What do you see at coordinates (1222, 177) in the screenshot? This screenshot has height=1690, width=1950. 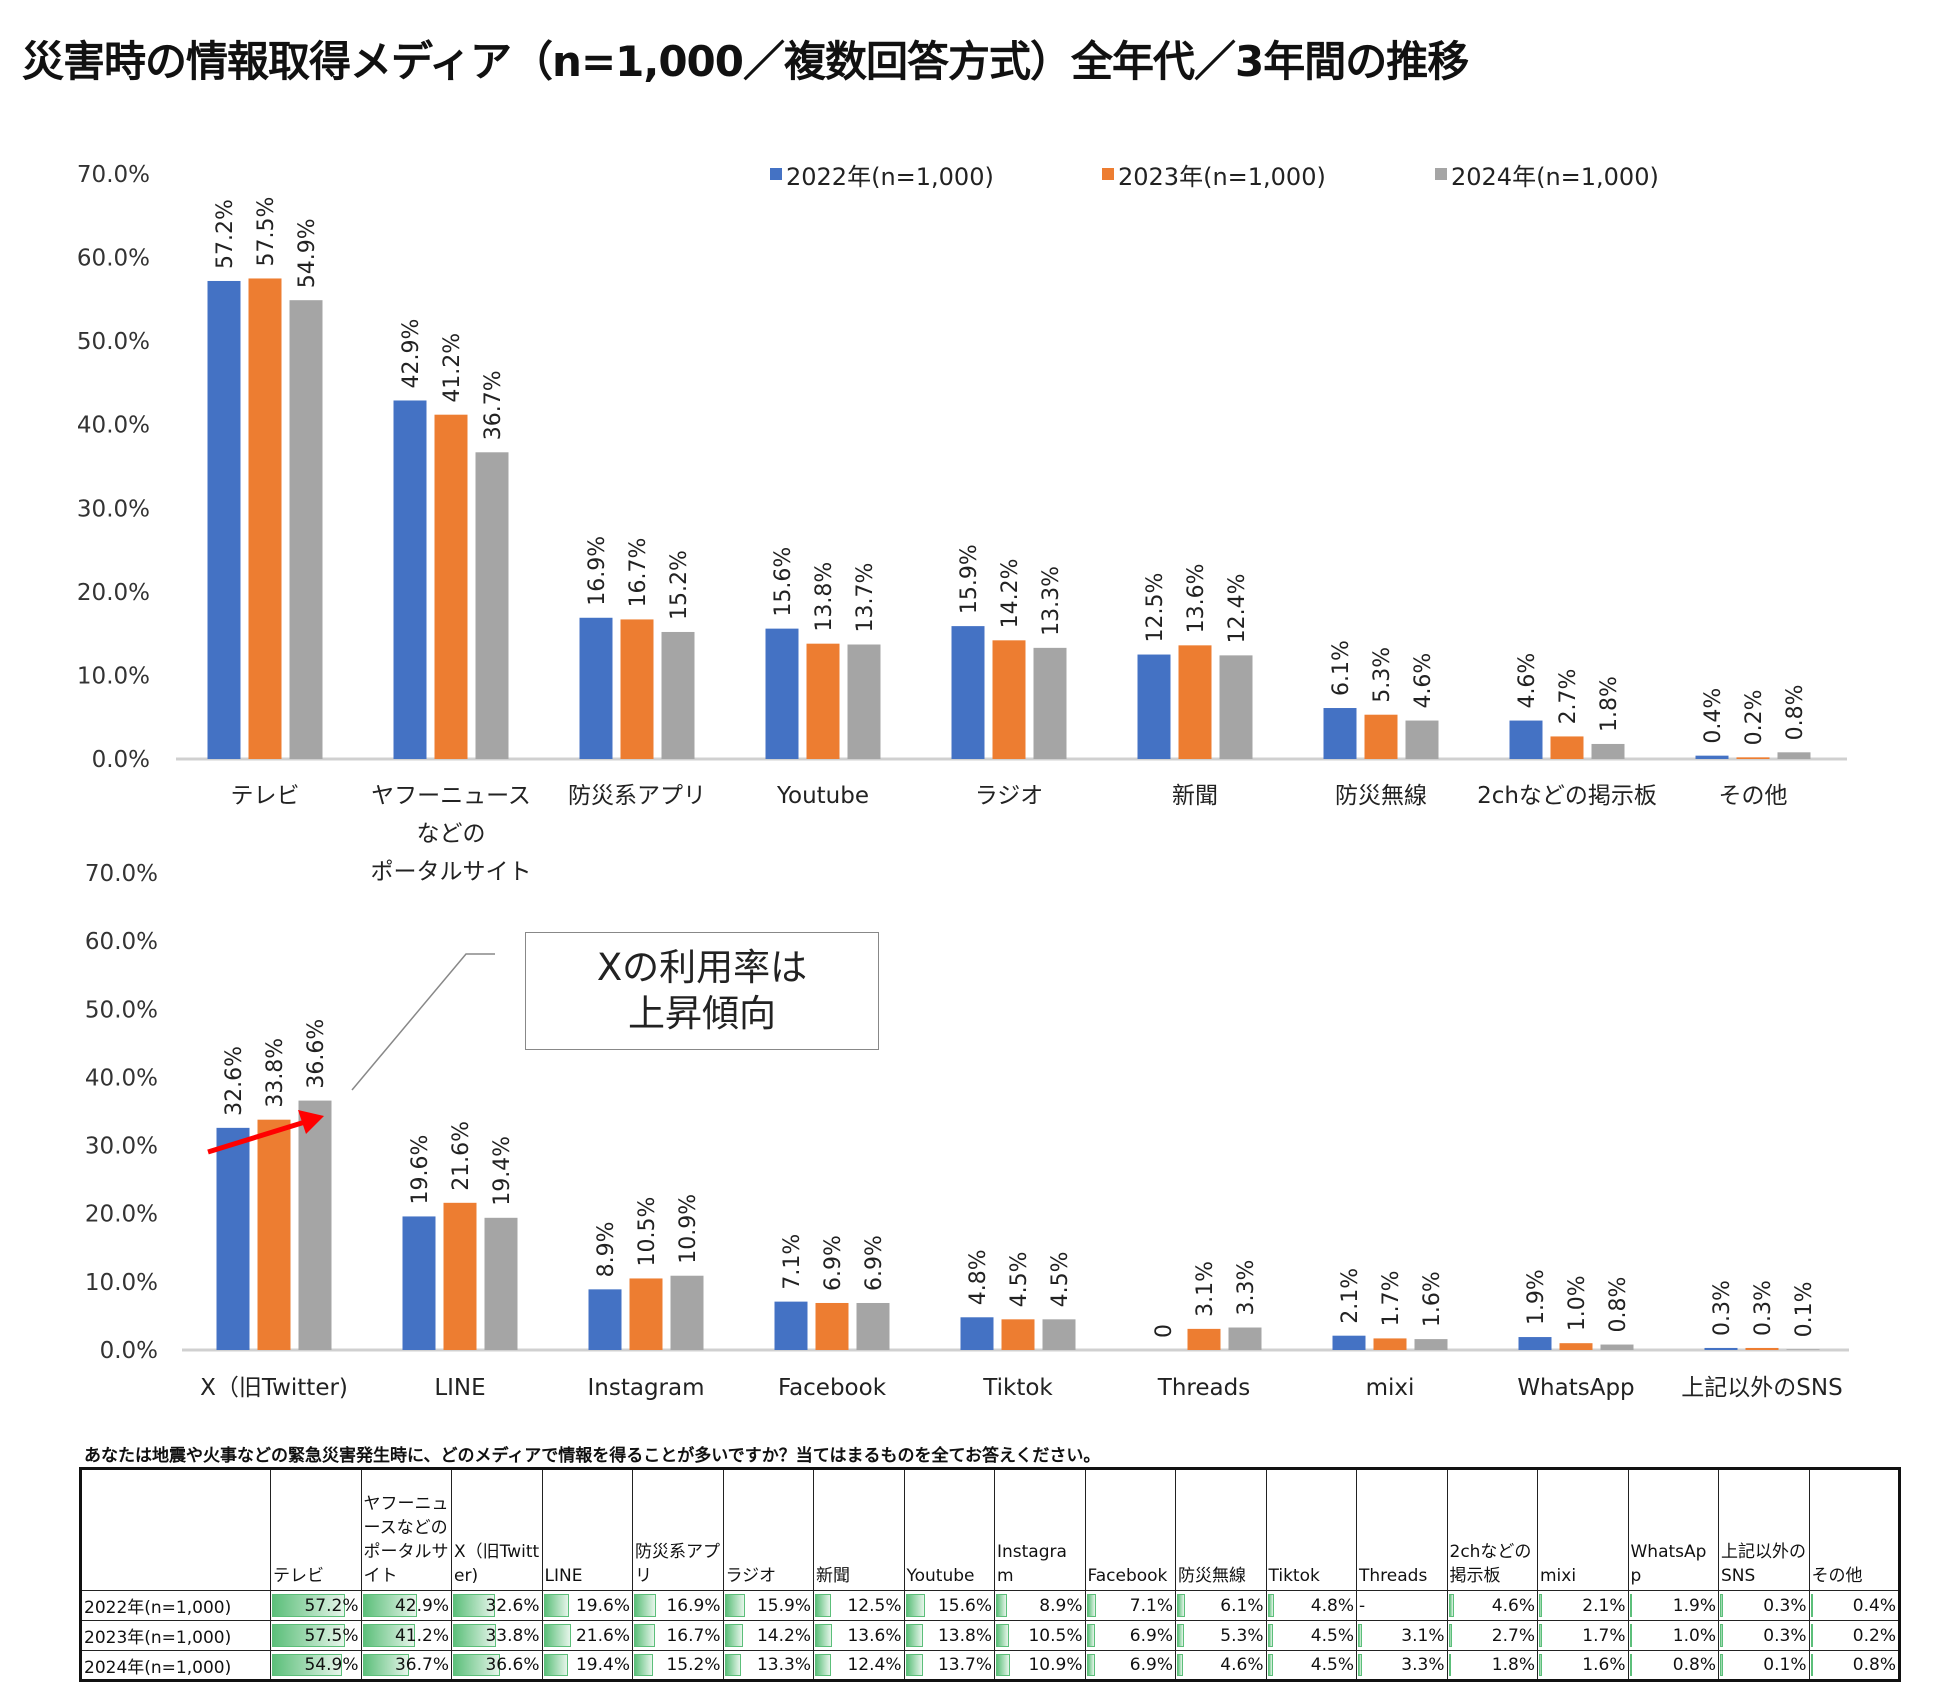 I see `legend-label: 2023年(n=1,000)` at bounding box center [1222, 177].